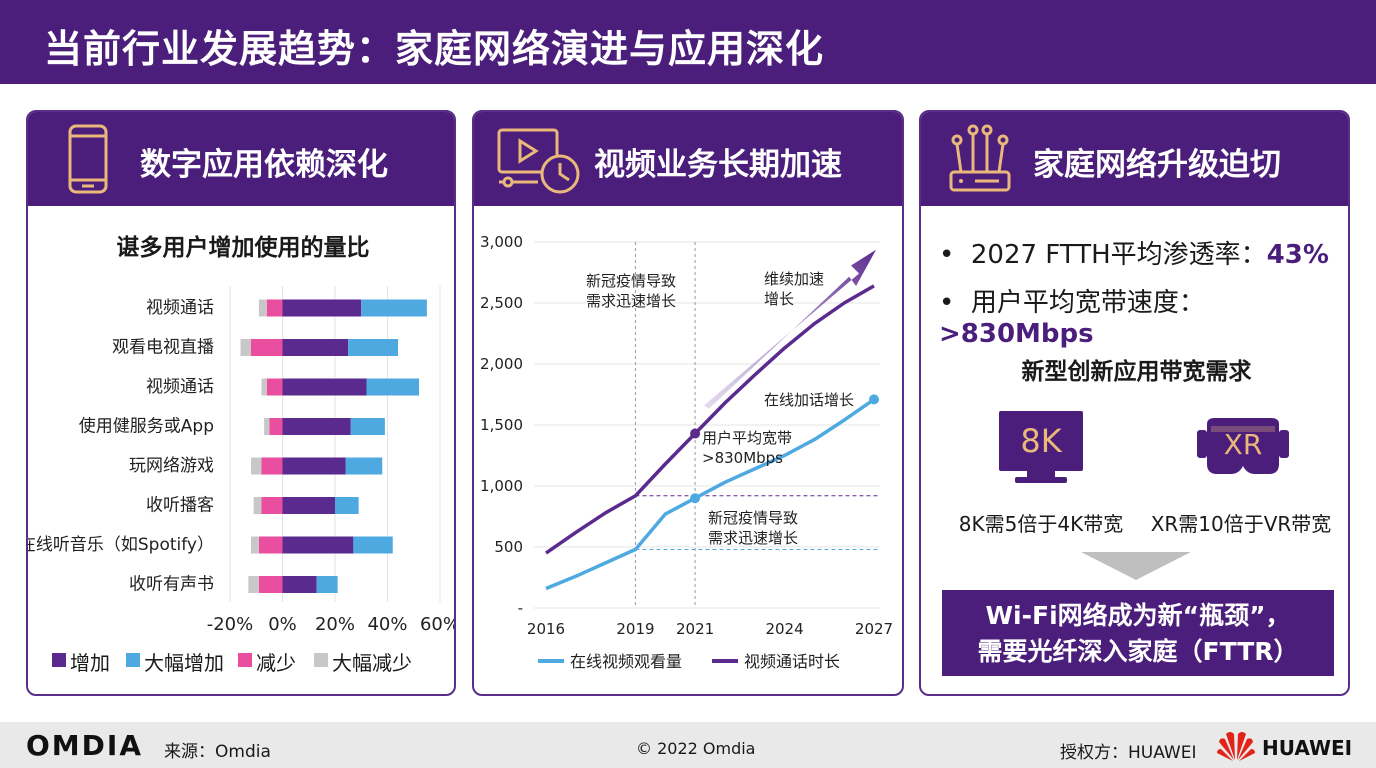  I want to click on huawei-wordmark: HUAWEI, so click(1307, 748).